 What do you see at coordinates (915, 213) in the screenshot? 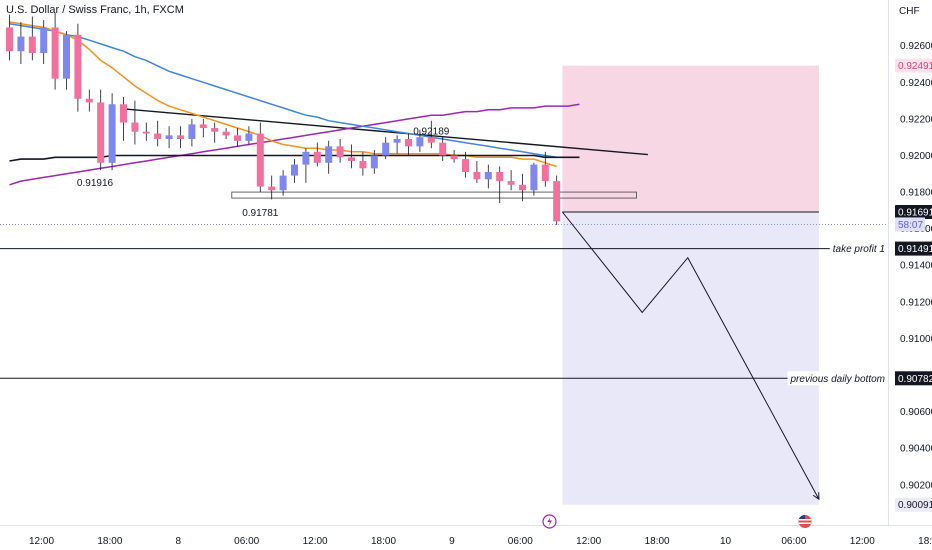
I see `price-badge-text-entry: 0.91691` at bounding box center [915, 213].